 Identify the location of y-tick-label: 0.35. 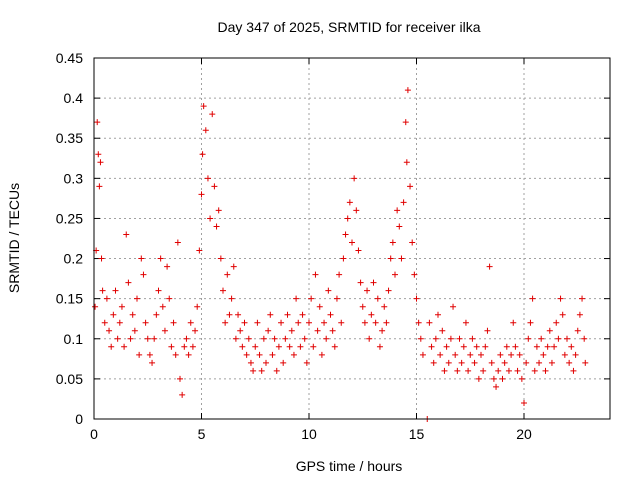
(69, 138).